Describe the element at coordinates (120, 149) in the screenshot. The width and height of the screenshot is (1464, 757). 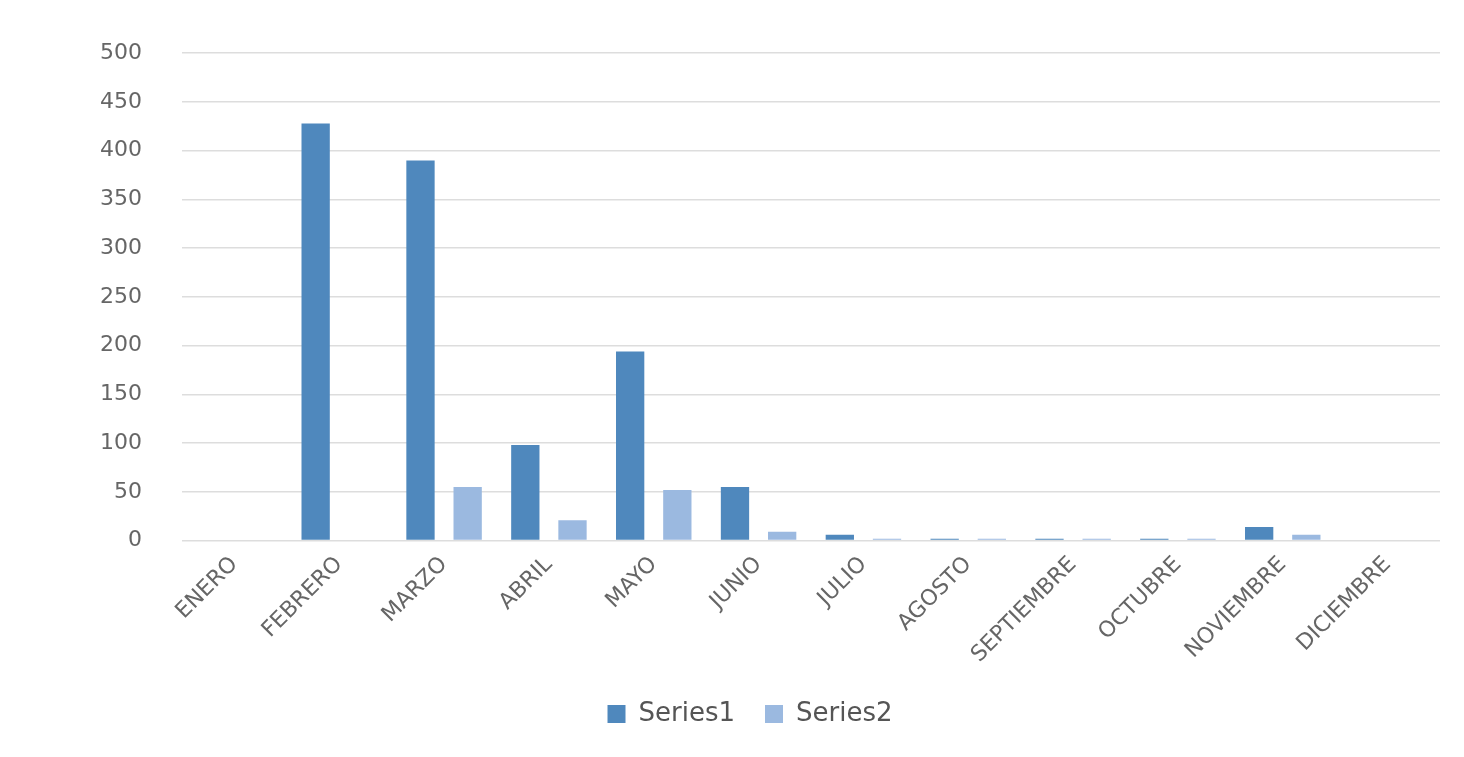
I see `y-tick-label: 400` at that location.